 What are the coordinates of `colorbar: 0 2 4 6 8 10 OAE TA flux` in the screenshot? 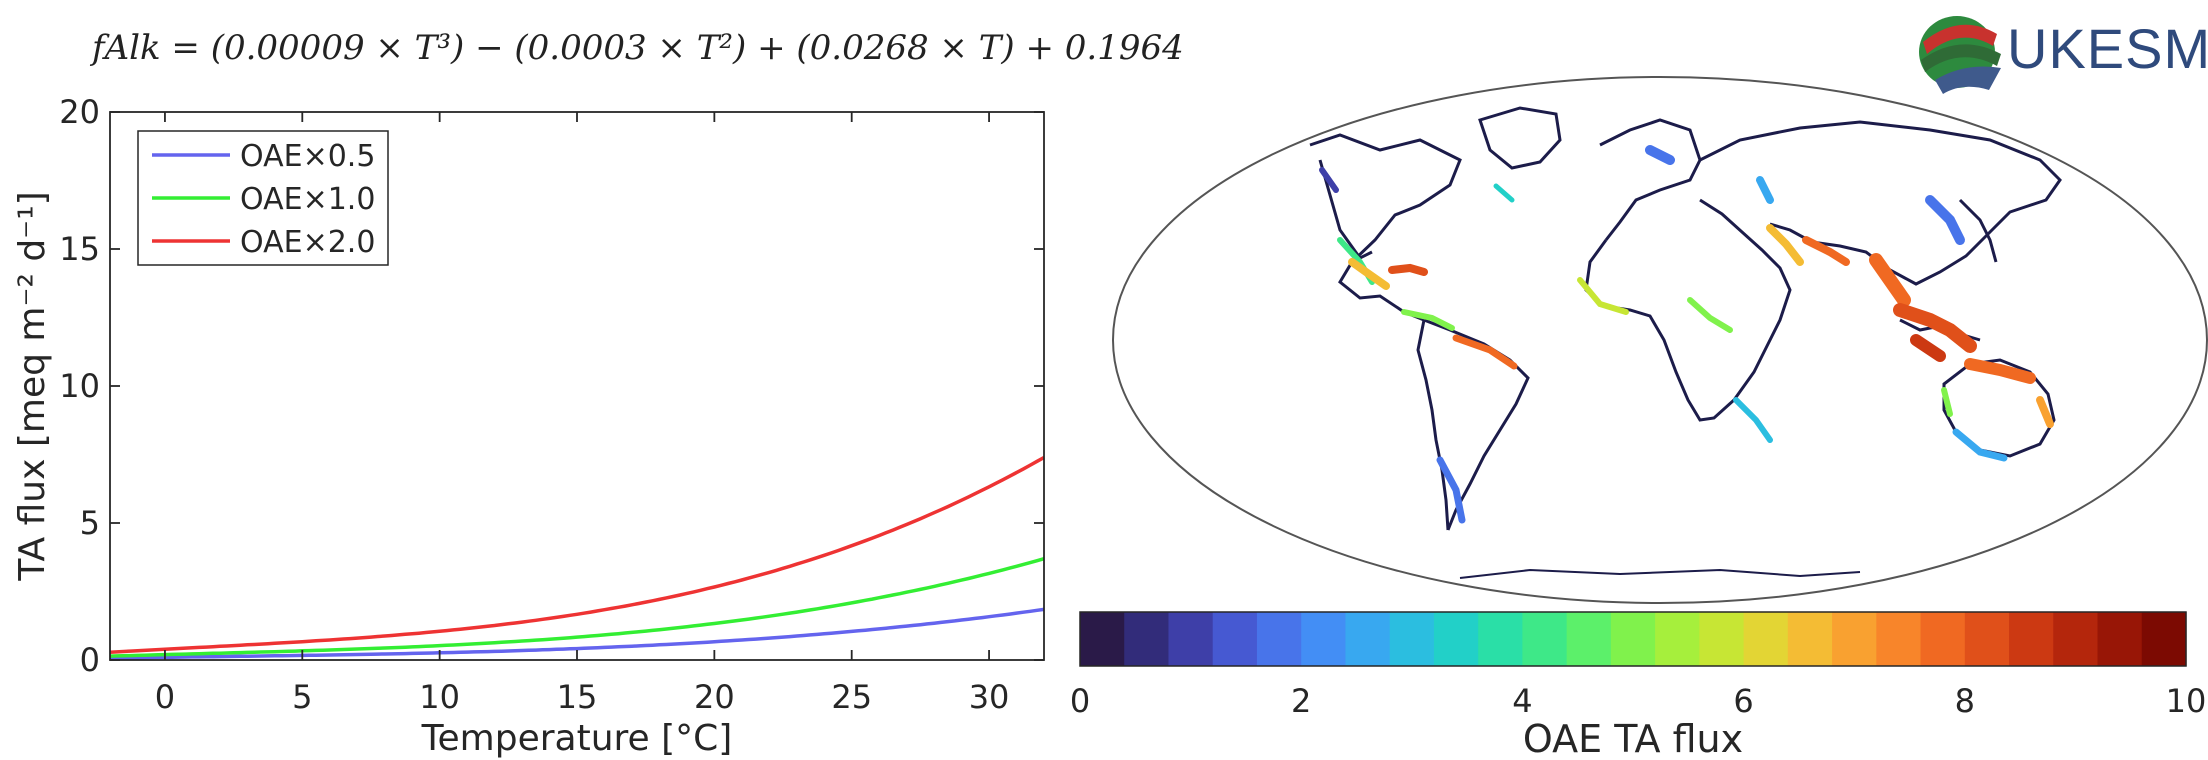 It's located at (1638, 685).